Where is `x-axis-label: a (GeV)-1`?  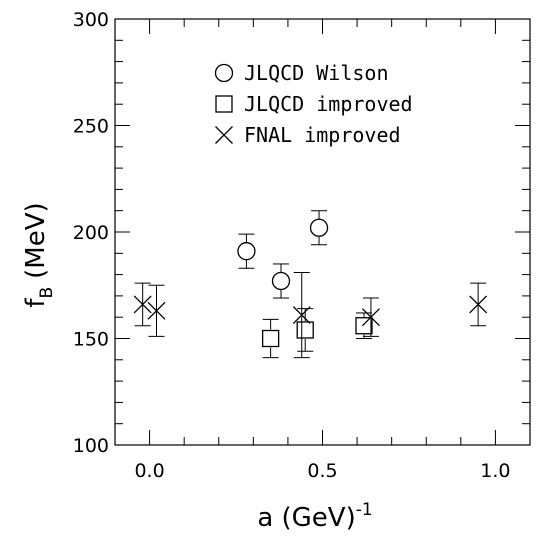
x-axis-label: a (GeV)-1 is located at coordinates (314, 516).